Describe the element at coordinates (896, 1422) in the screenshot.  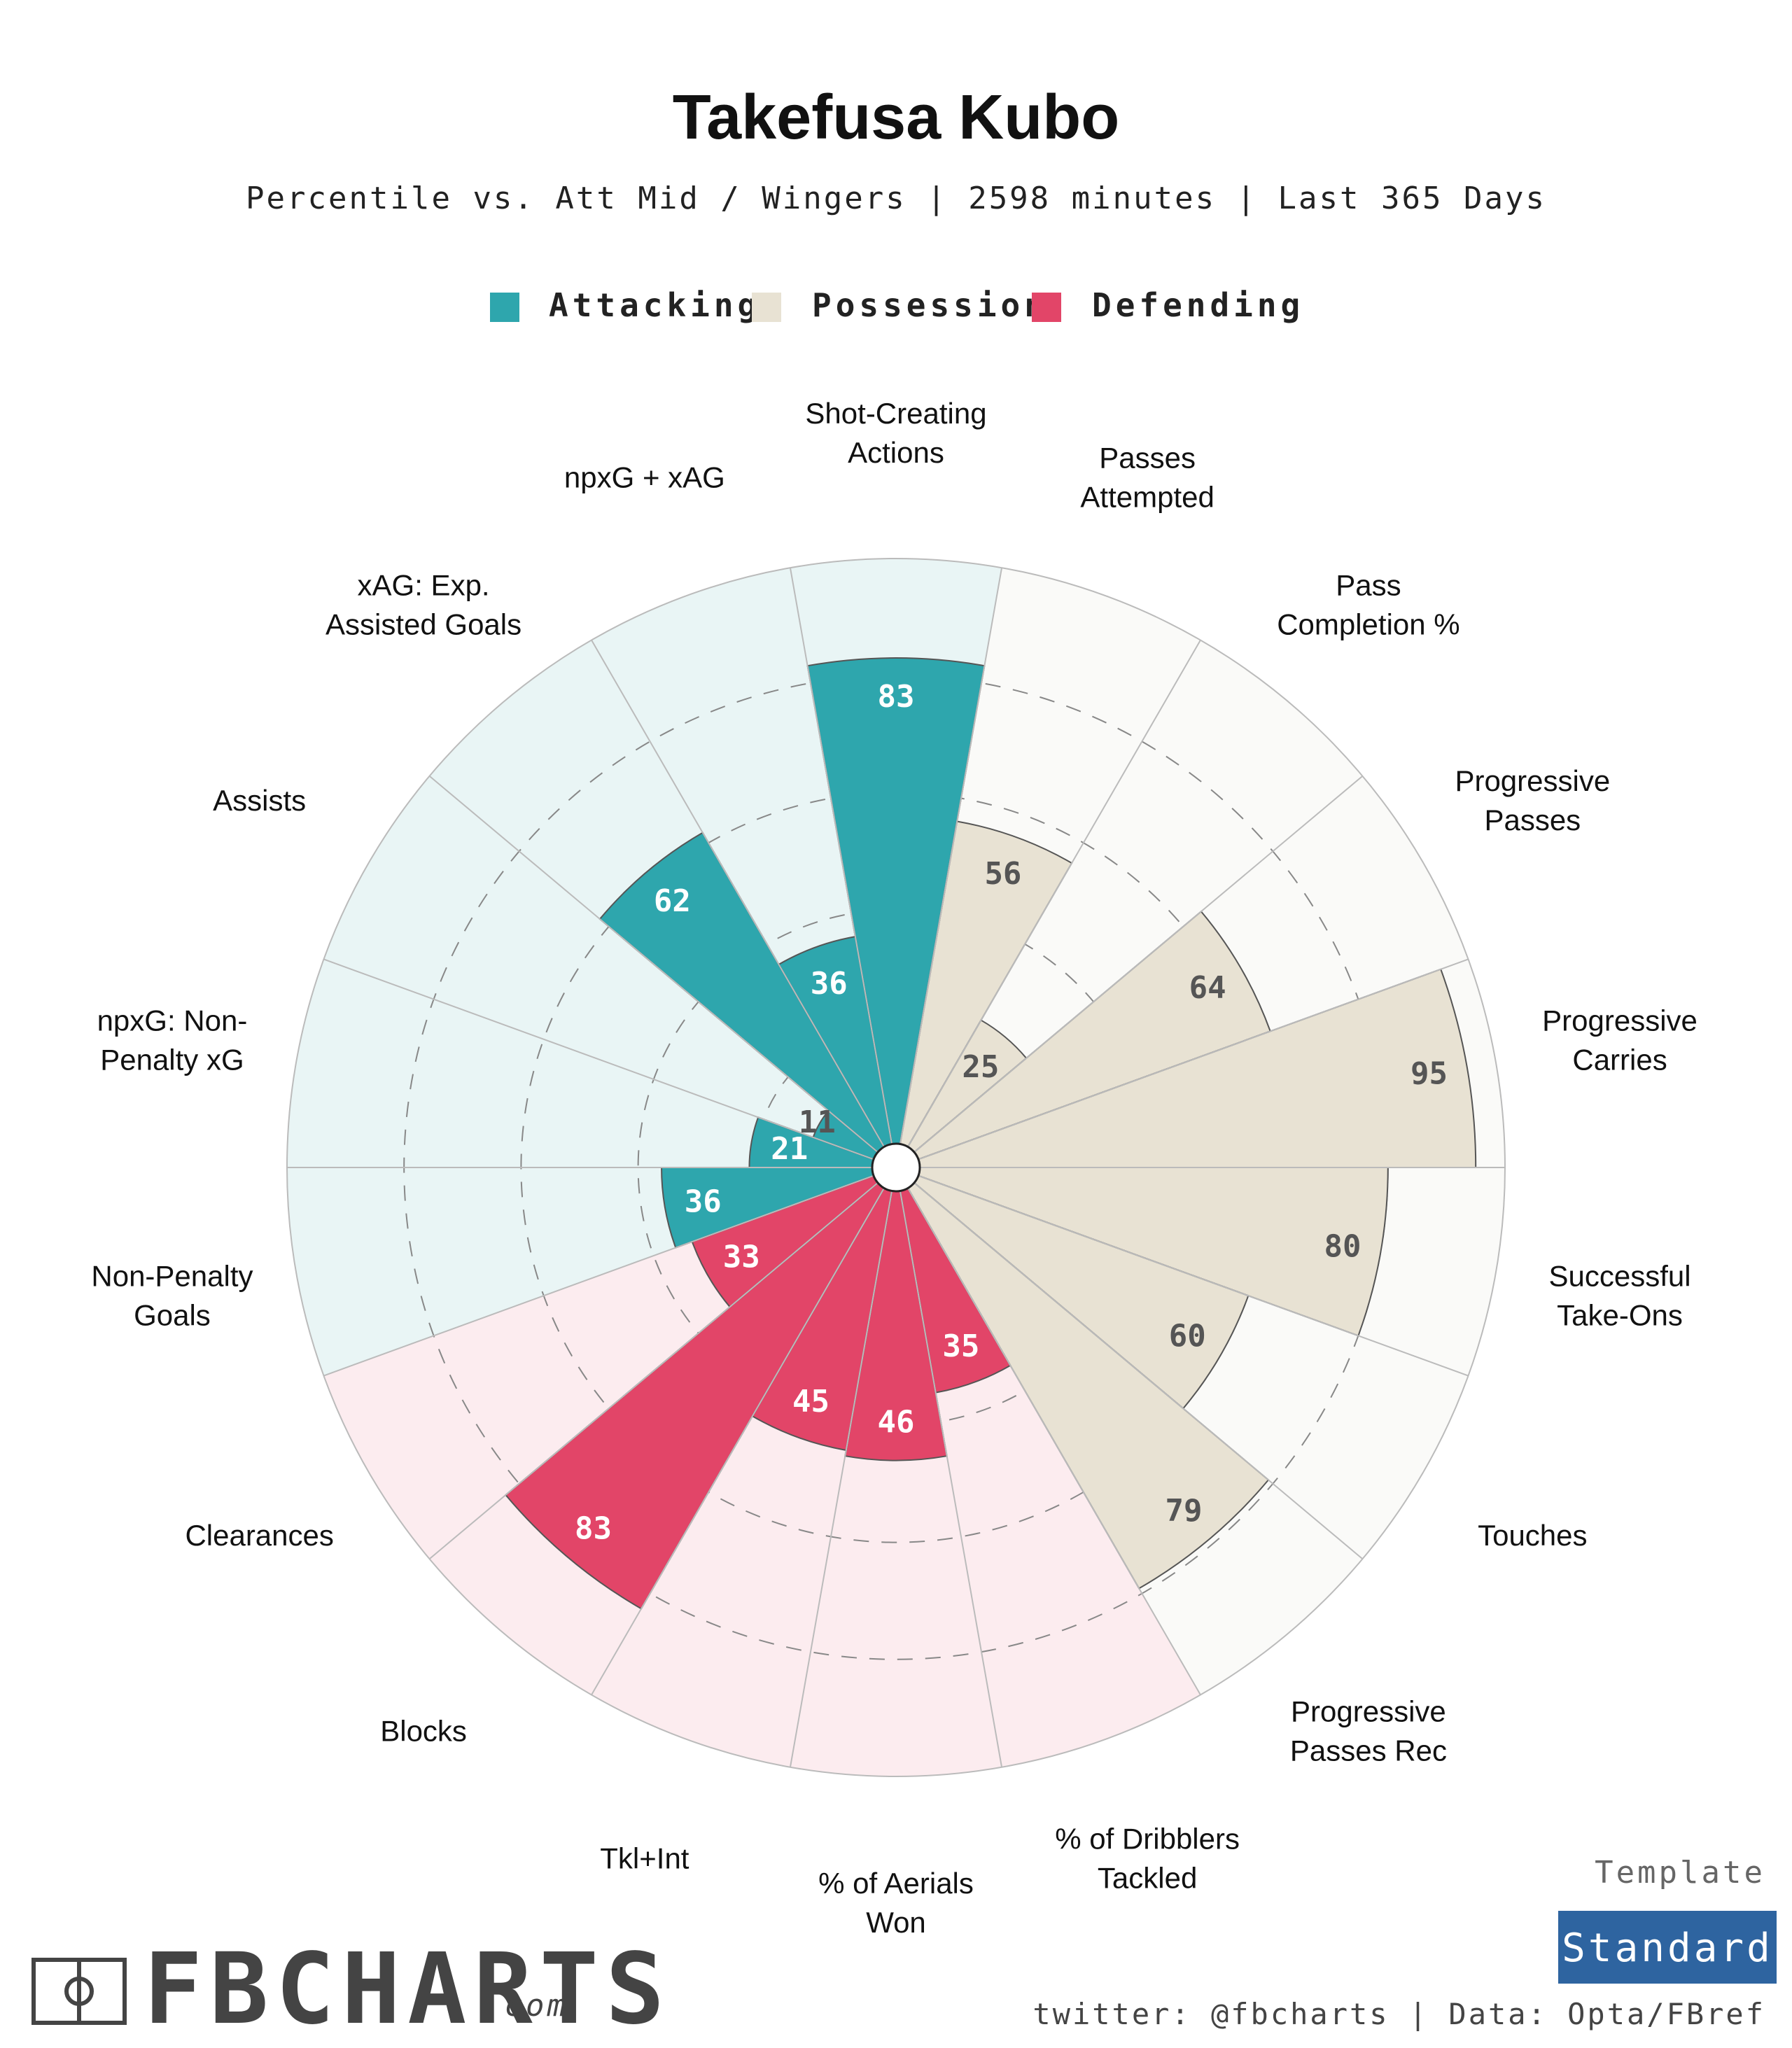
I see `value-label: 46` at that location.